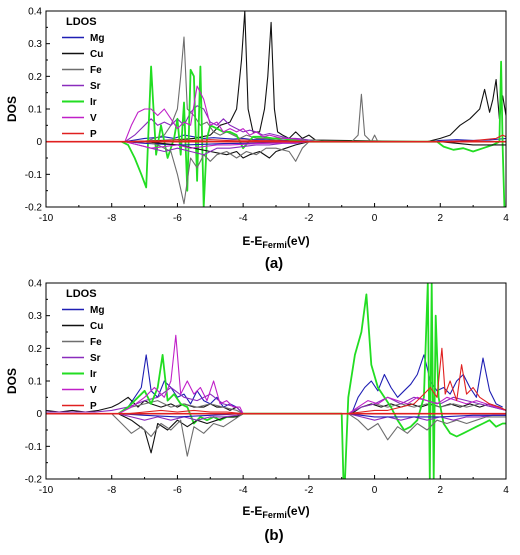 Image resolution: width=520 pixels, height=555 pixels. What do you see at coordinates (276, 405) in the screenshot?
I see `series-line-cu` at bounding box center [276, 405].